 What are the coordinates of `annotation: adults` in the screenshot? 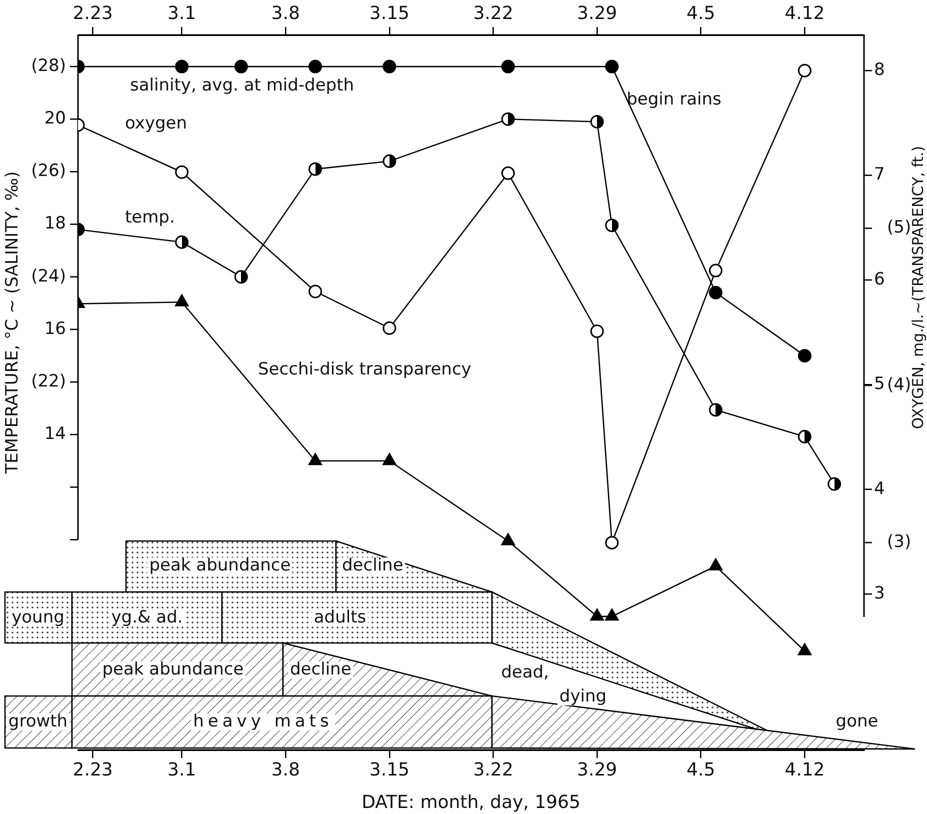 It's located at (340, 618).